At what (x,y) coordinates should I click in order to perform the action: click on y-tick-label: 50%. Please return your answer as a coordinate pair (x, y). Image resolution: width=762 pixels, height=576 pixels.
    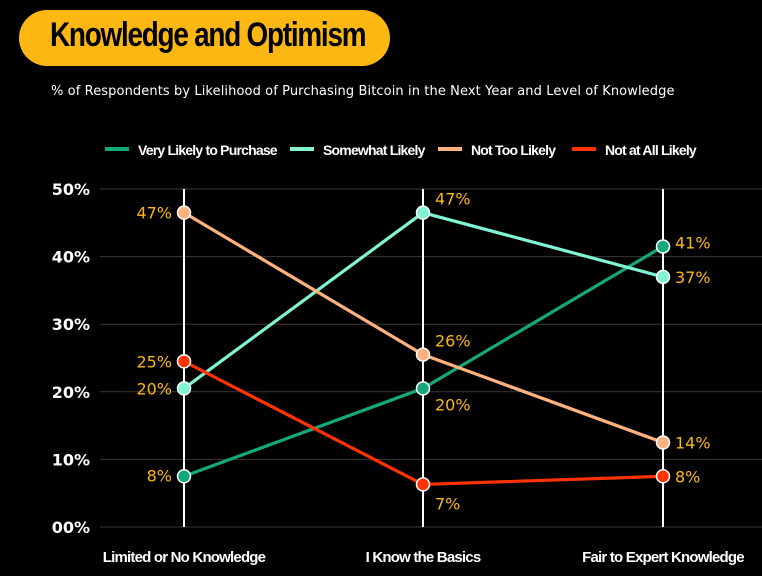
    Looking at the image, I should click on (71, 189).